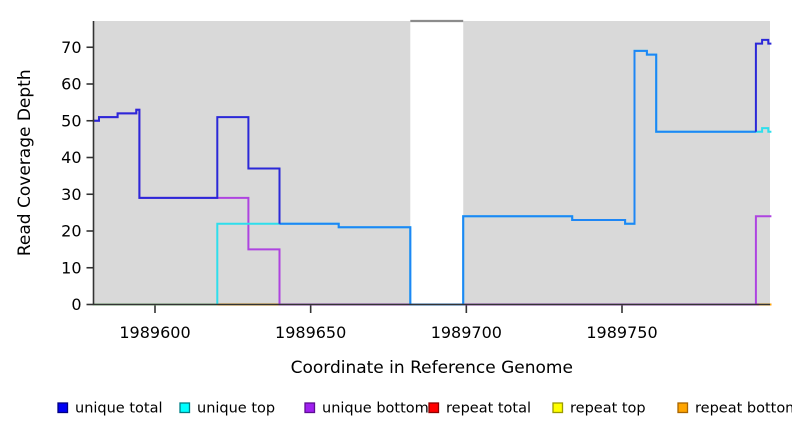 This screenshot has width=792, height=436. Describe the element at coordinates (71, 194) in the screenshot. I see `y-tick-label: 30` at that location.